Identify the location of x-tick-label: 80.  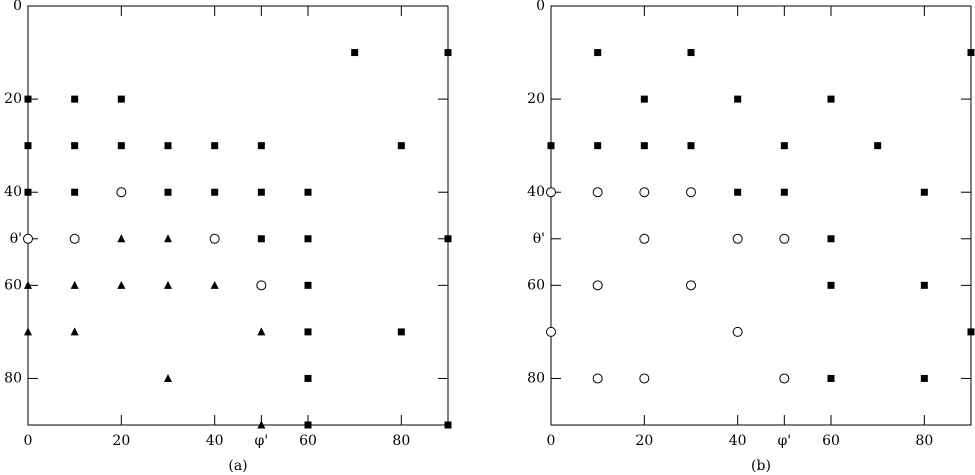
(401, 441).